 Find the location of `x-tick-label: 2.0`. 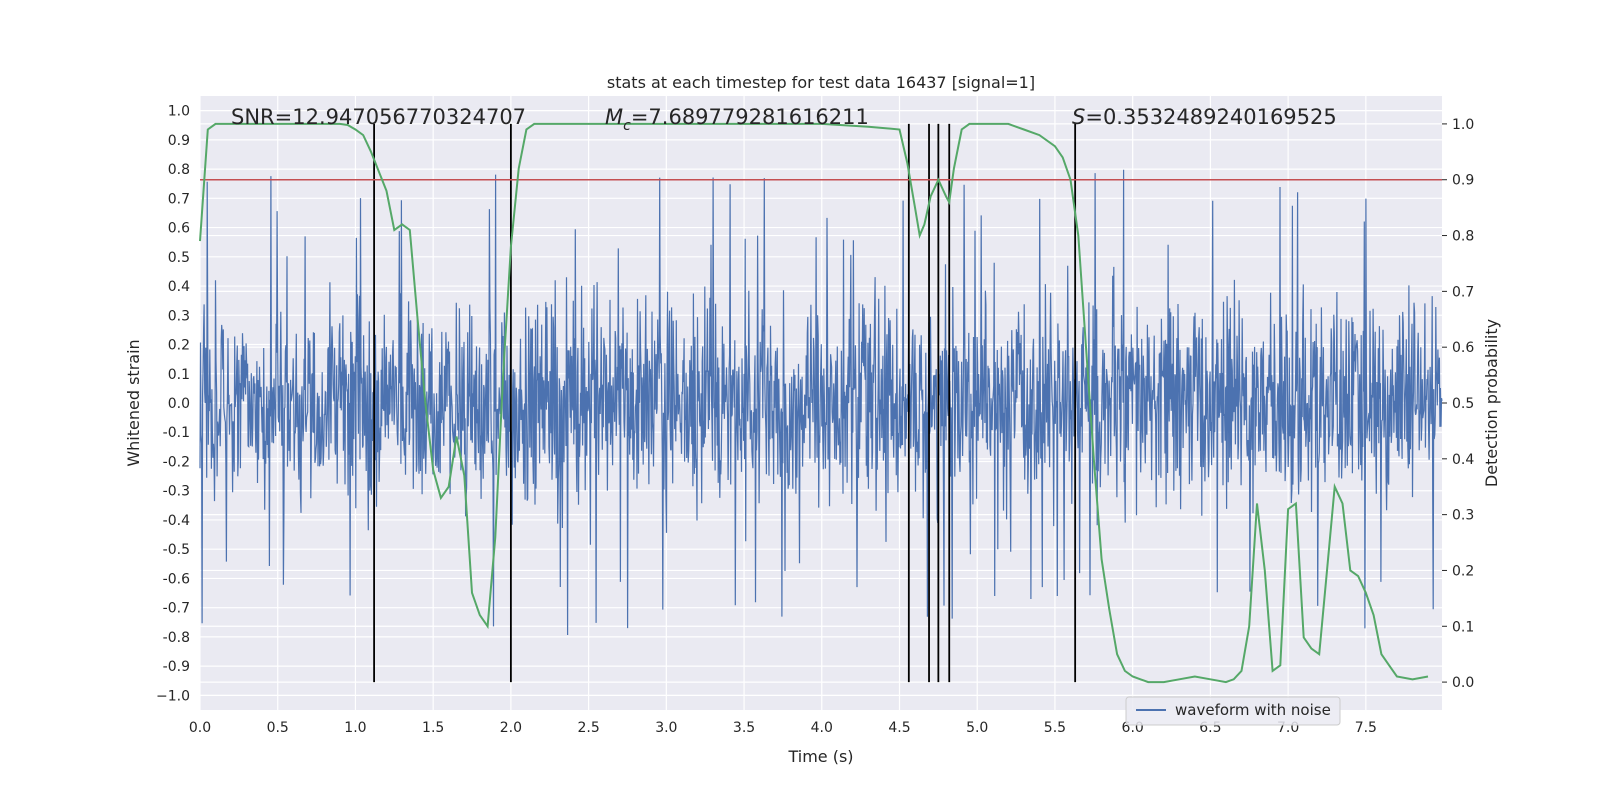

x-tick-label: 2.0 is located at coordinates (511, 728).